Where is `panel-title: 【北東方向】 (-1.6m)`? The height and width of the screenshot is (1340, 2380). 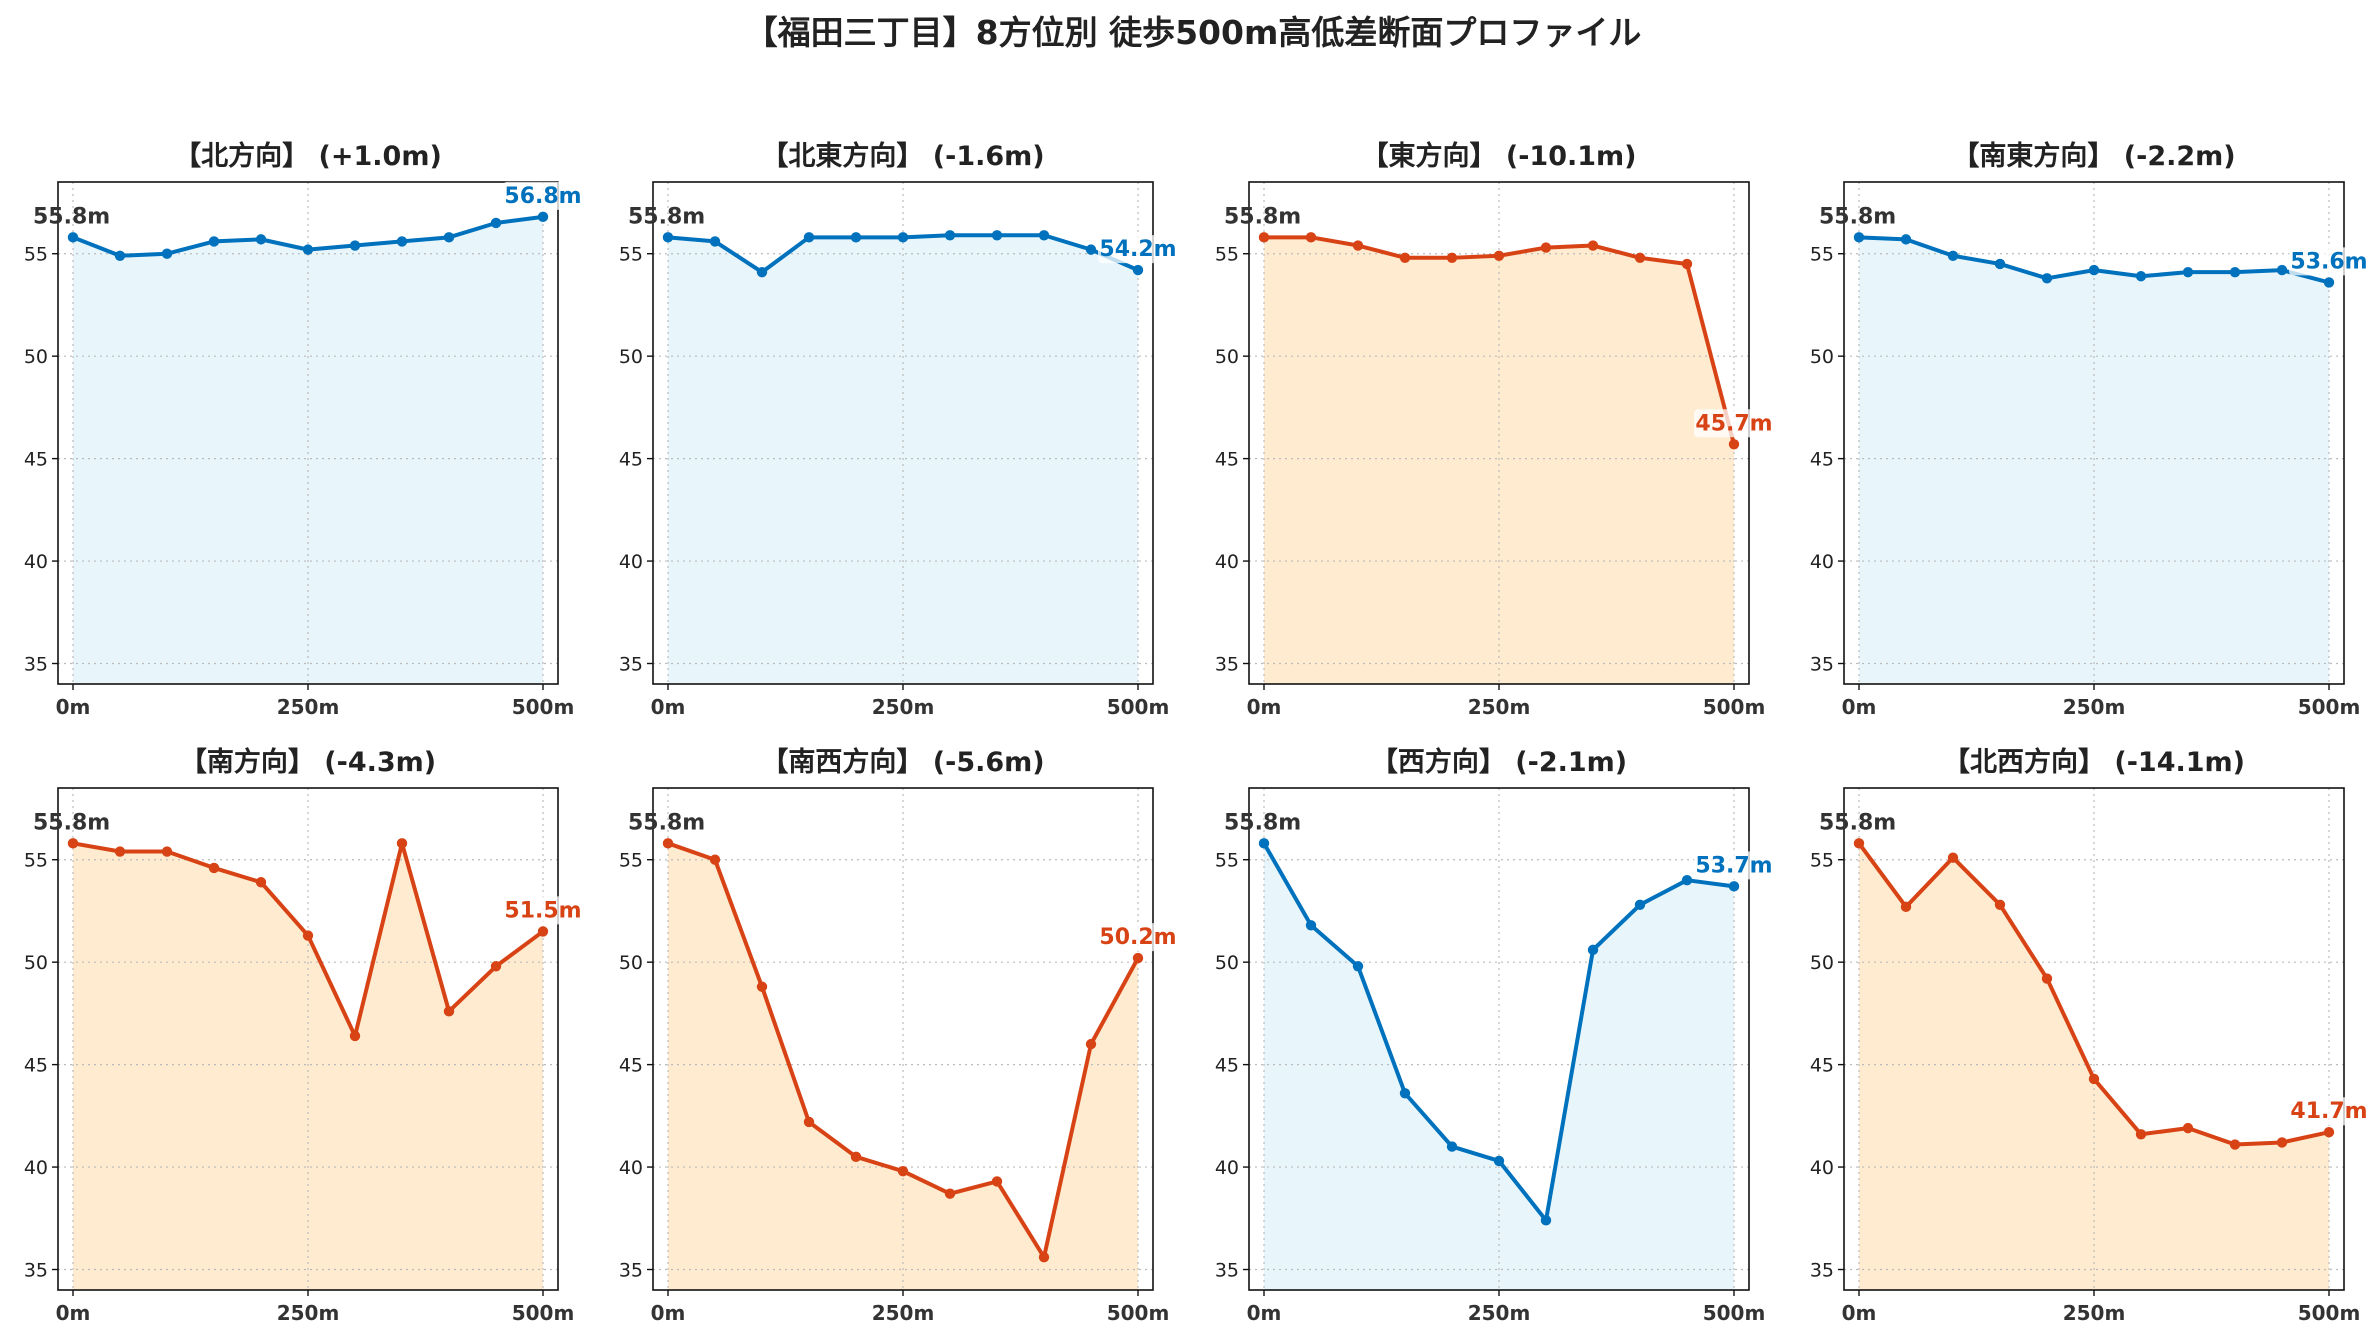
panel-title: 【北東方向】 (-1.6m) is located at coordinates (902, 156).